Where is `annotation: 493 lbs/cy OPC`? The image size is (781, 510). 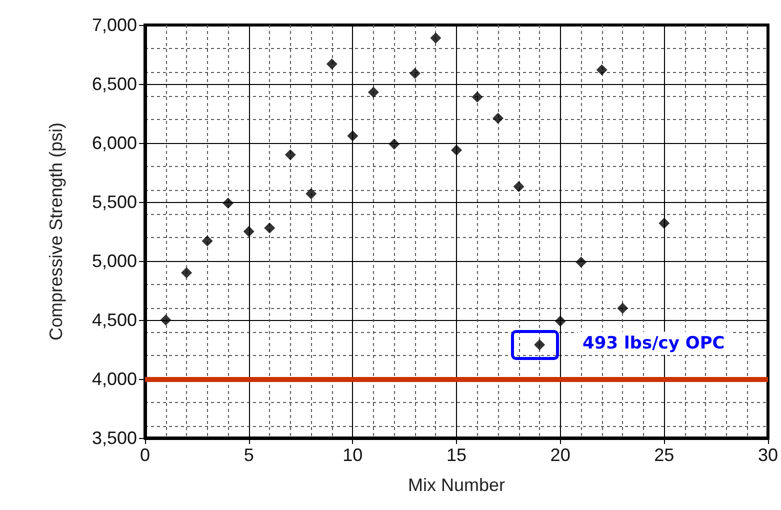
annotation: 493 lbs/cy OPC is located at coordinates (653, 343).